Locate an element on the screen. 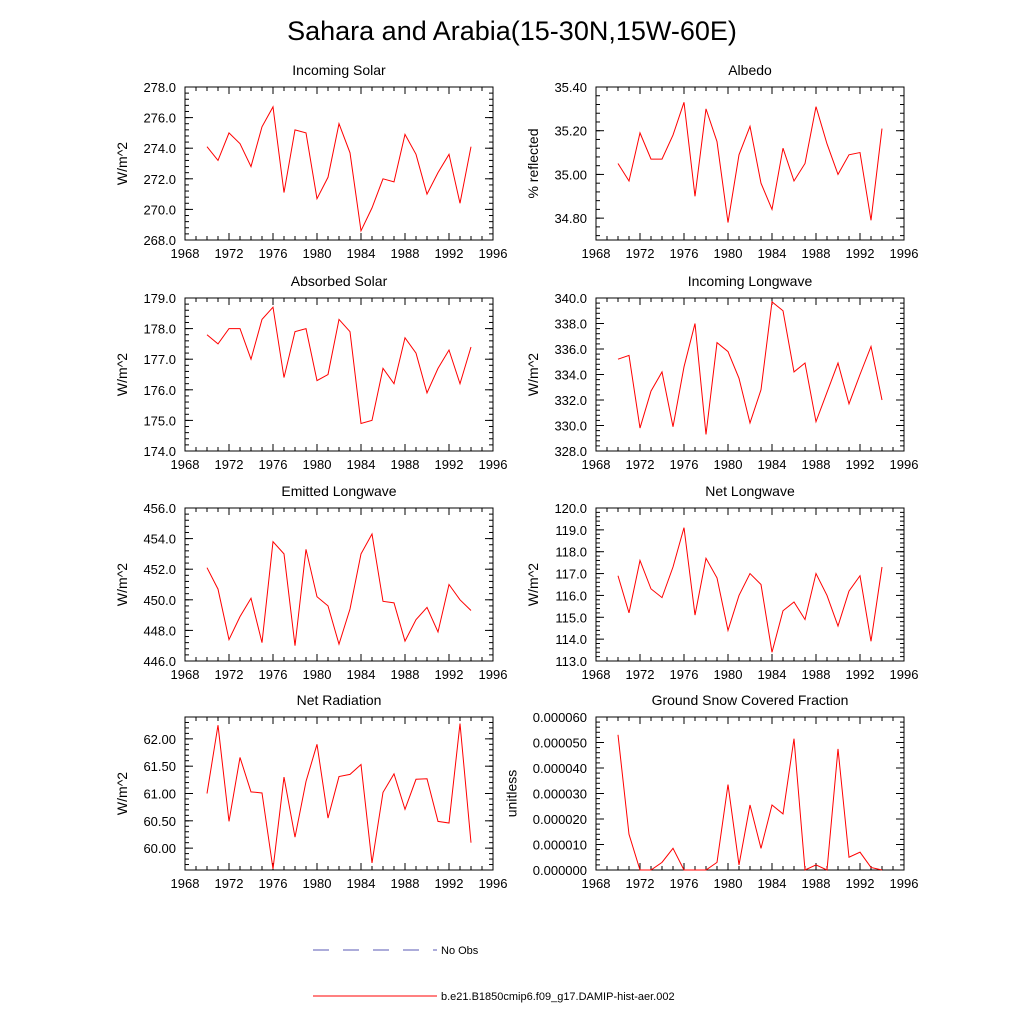 This screenshot has height=1024, width=1024. y-tick-label: 117.0 is located at coordinates (571, 574).